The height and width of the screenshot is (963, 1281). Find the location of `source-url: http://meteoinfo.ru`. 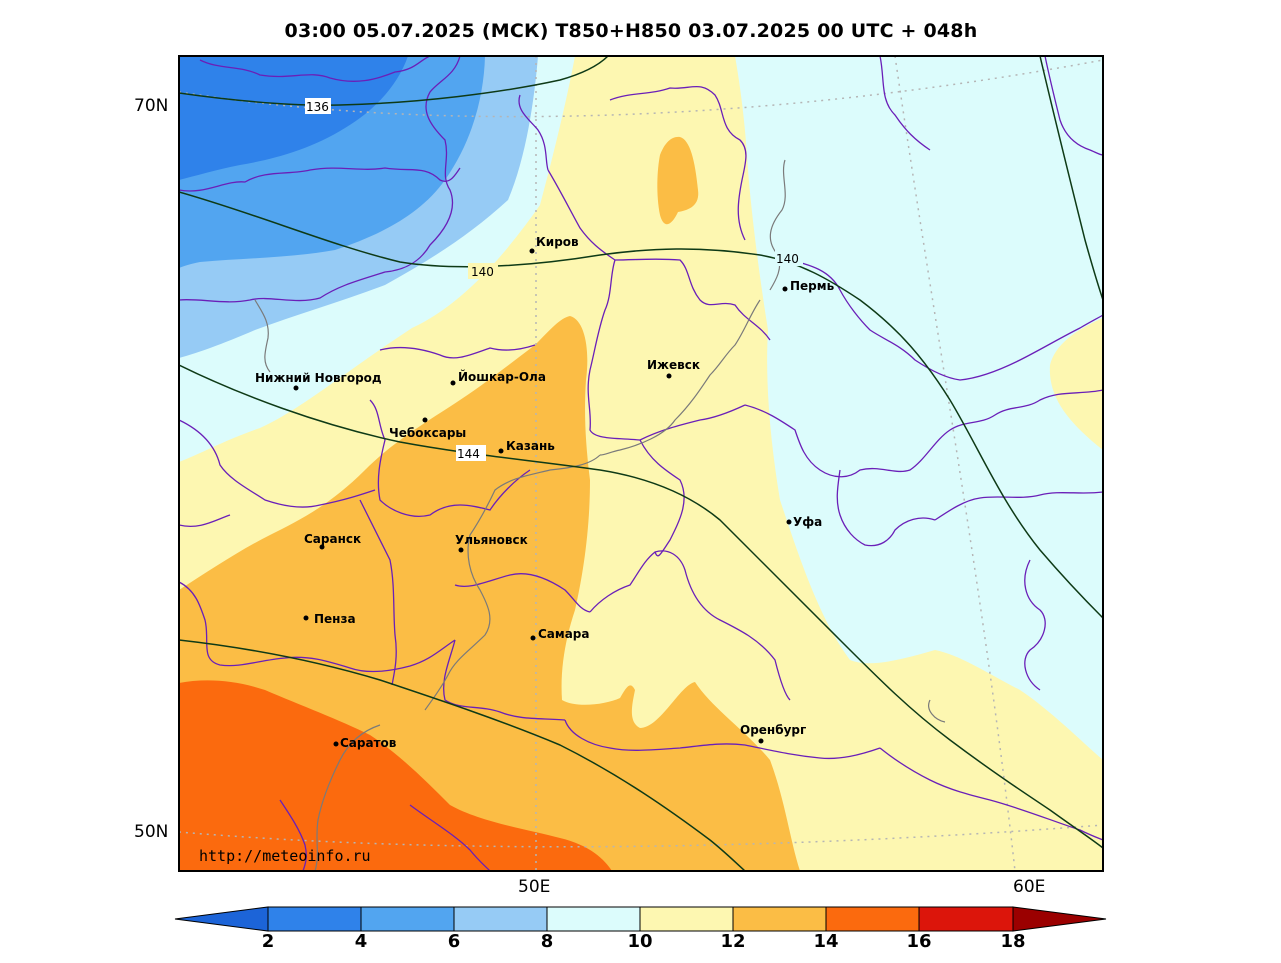

source-url: http://meteoinfo.ru is located at coordinates (285, 856).